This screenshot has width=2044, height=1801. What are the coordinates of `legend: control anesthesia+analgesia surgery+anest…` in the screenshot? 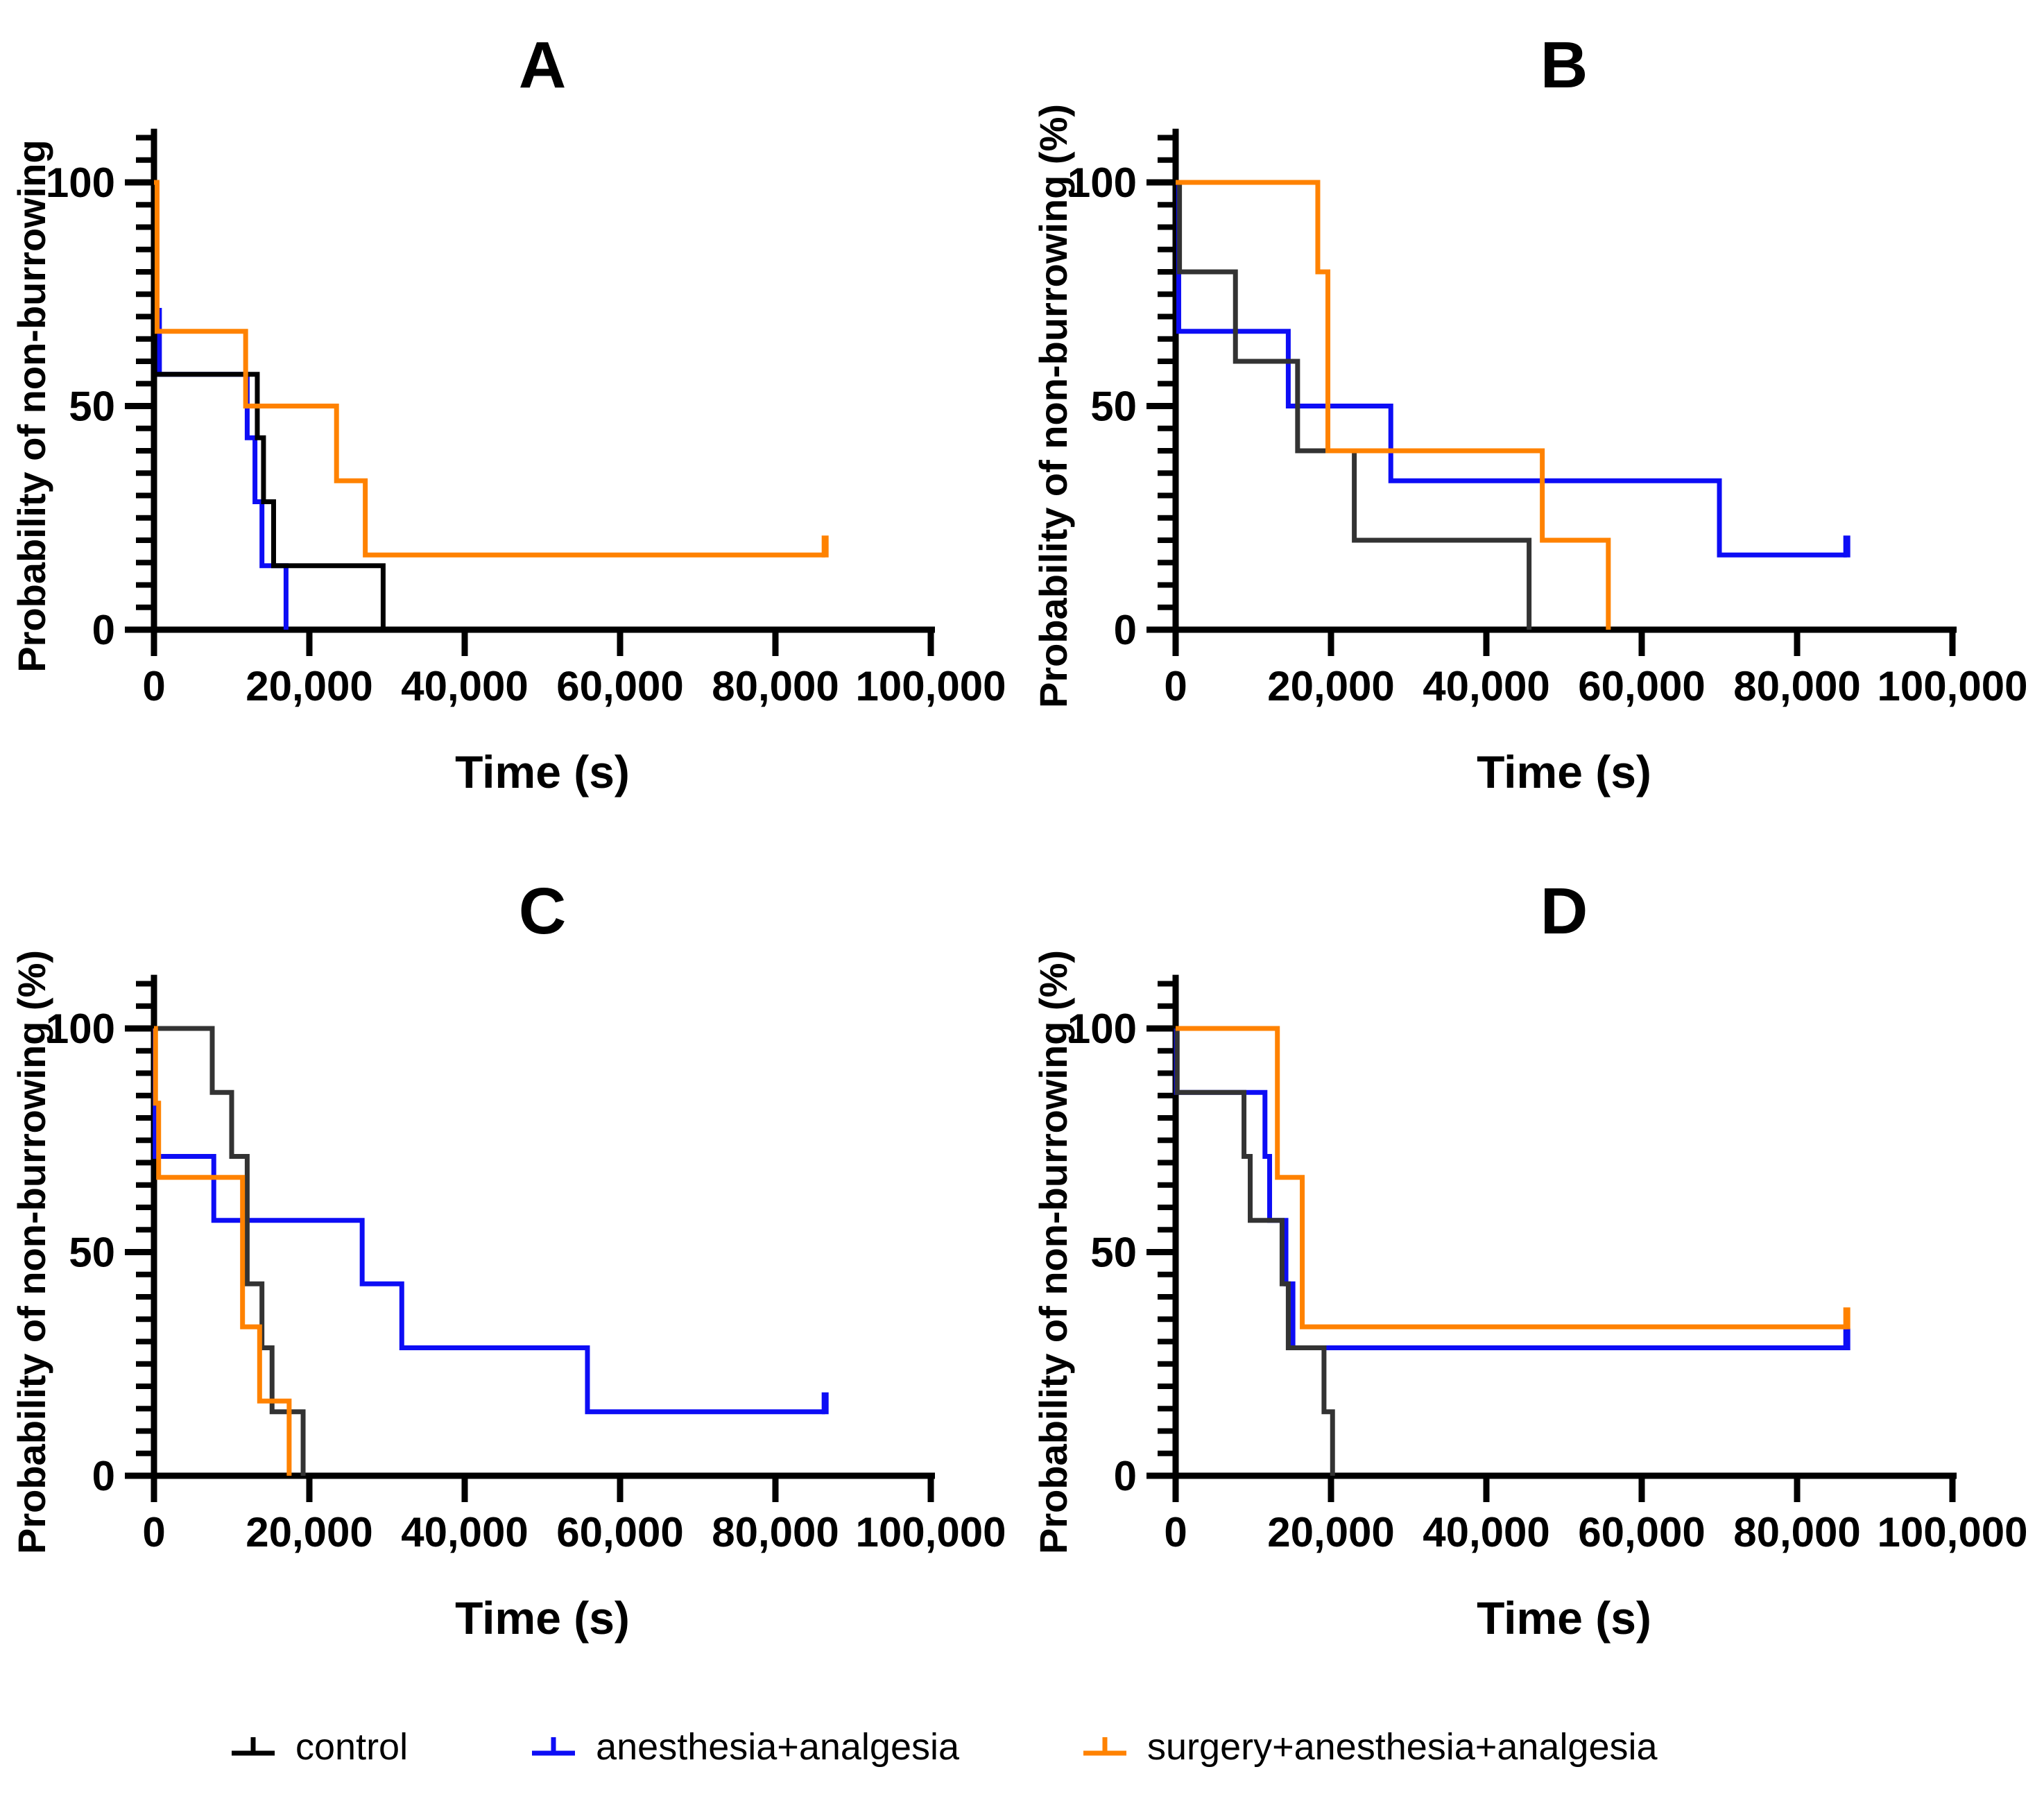 It's located at (1022, 1746).